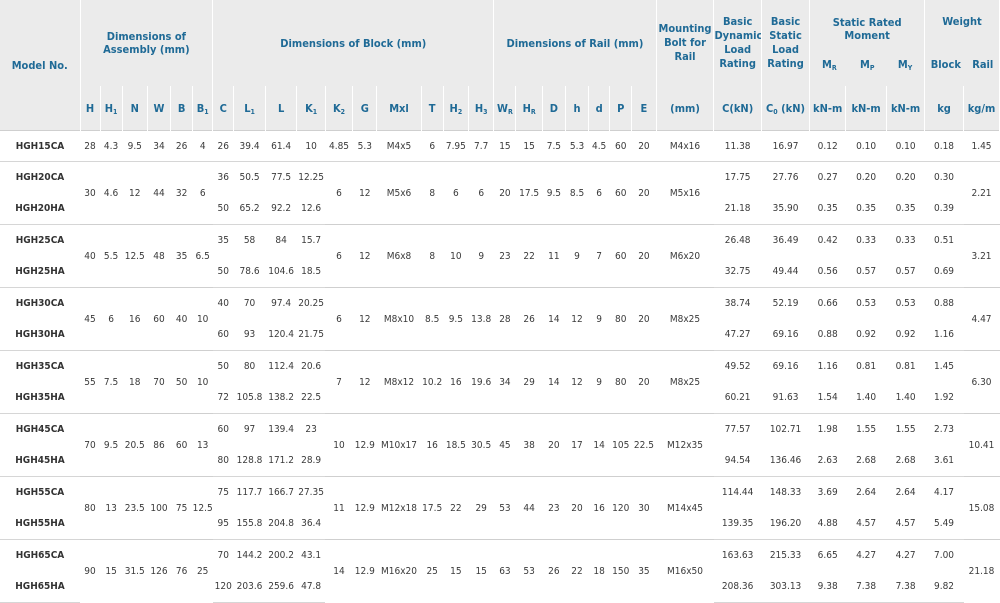  Describe the element at coordinates (504, 382) in the screenshot. I see `cell-wr: 34` at that location.